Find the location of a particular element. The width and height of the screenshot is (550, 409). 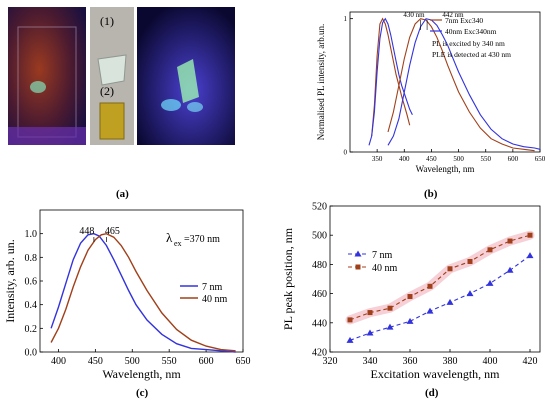

annotation-442: 442 nm is located at coordinates (453, 15).